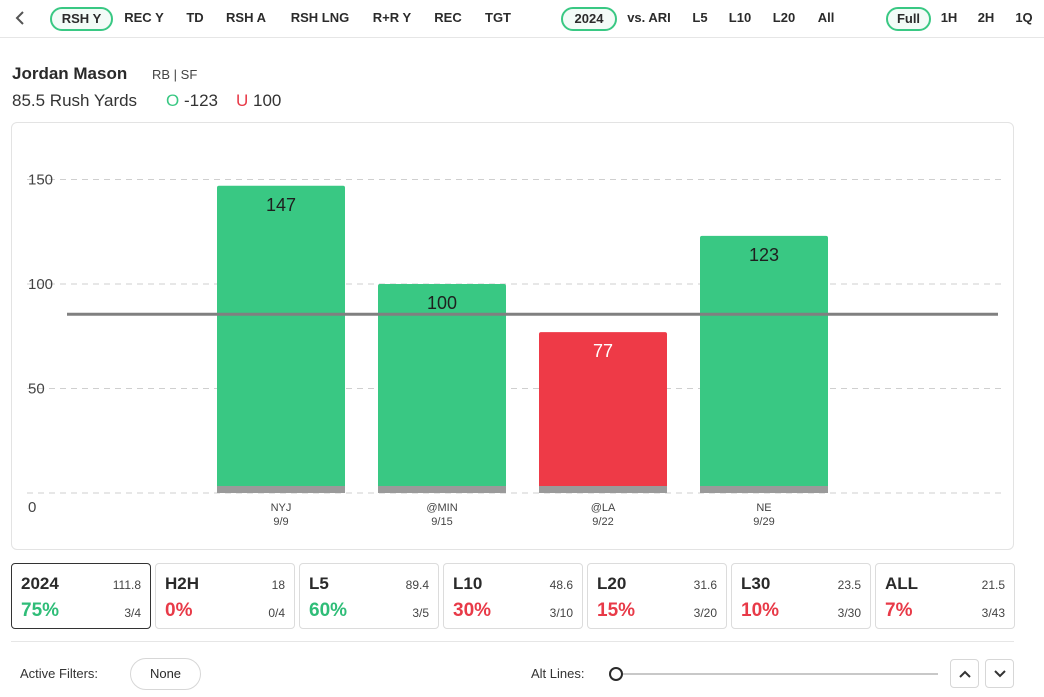 Image resolution: width=1044 pixels, height=697 pixels. Describe the element at coordinates (144, 17) in the screenshot. I see `tab-rec-y: REC Y` at that location.